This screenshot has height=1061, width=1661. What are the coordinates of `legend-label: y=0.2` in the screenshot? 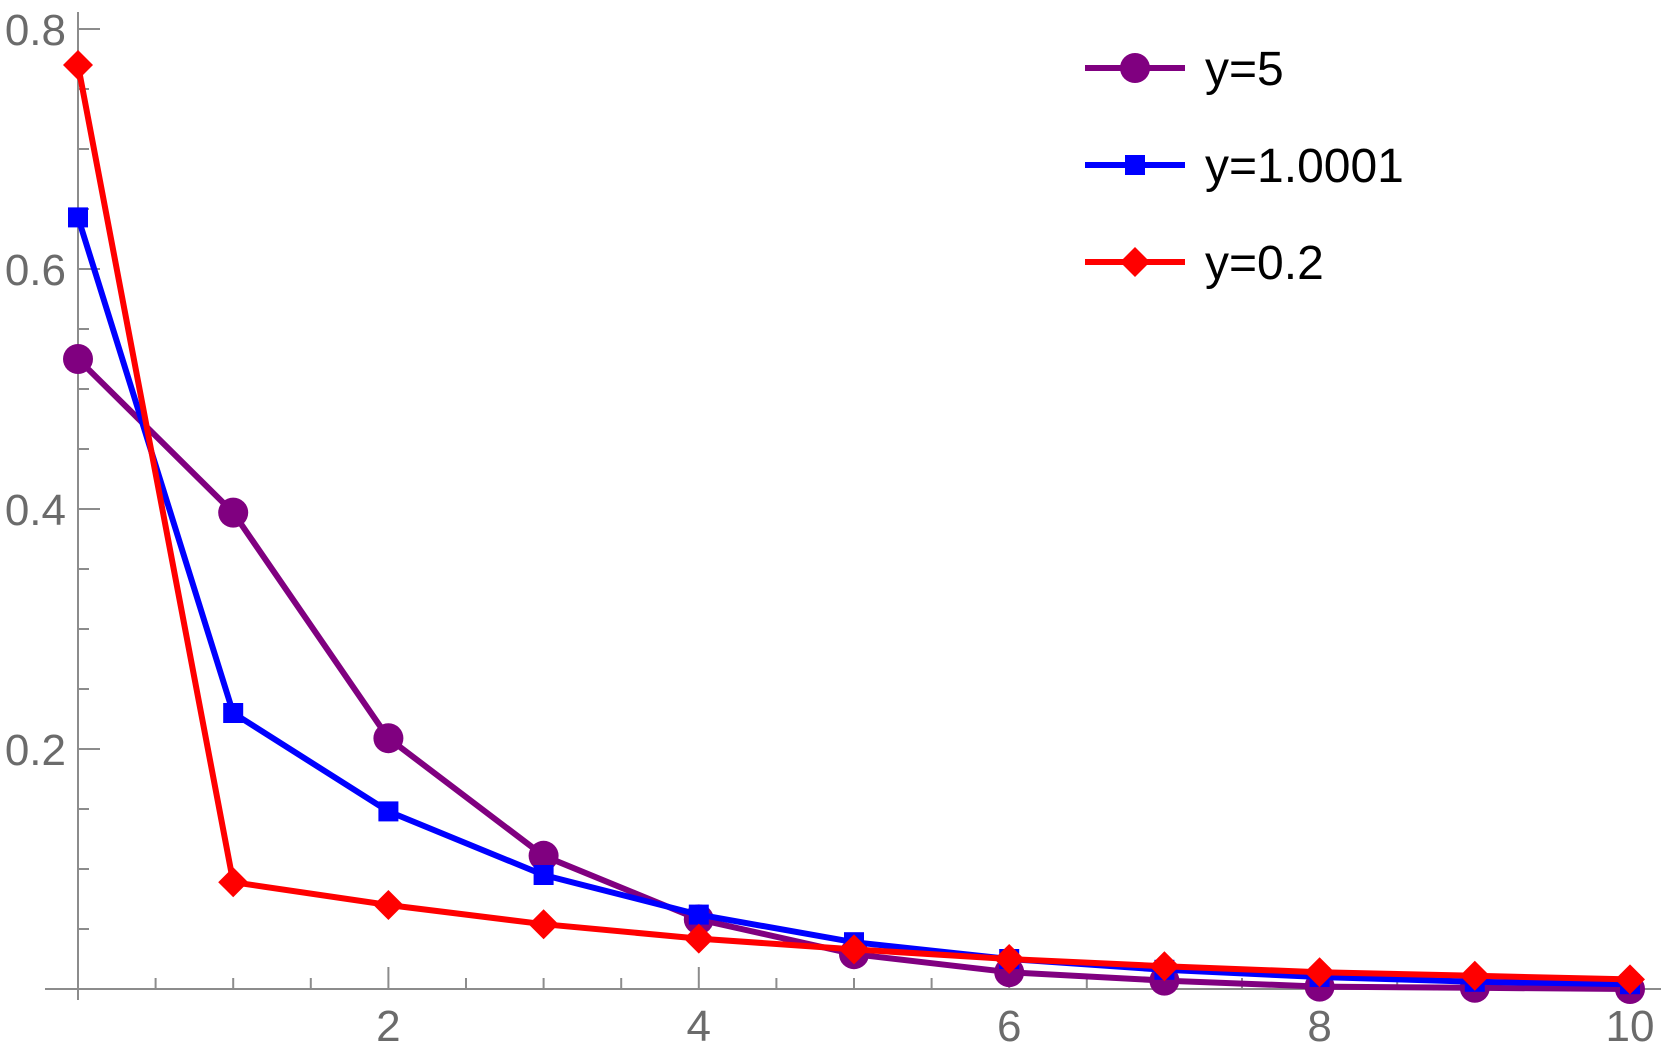 It's located at (1264, 263).